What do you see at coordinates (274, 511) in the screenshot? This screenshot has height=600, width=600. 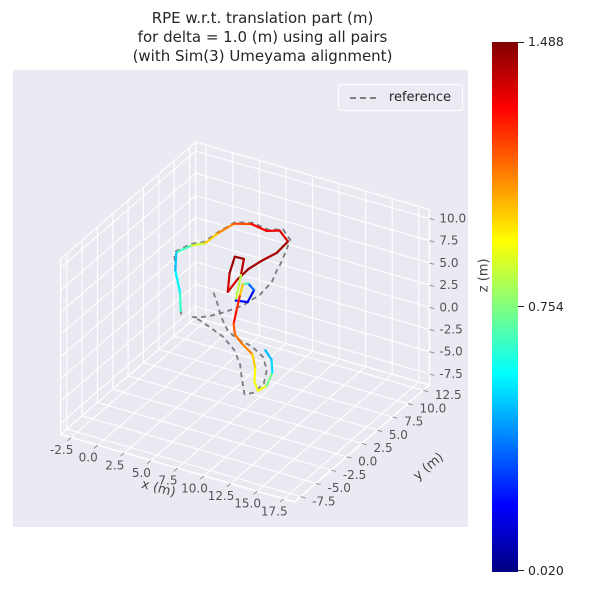 I see `svg-text: 17.5` at bounding box center [274, 511].